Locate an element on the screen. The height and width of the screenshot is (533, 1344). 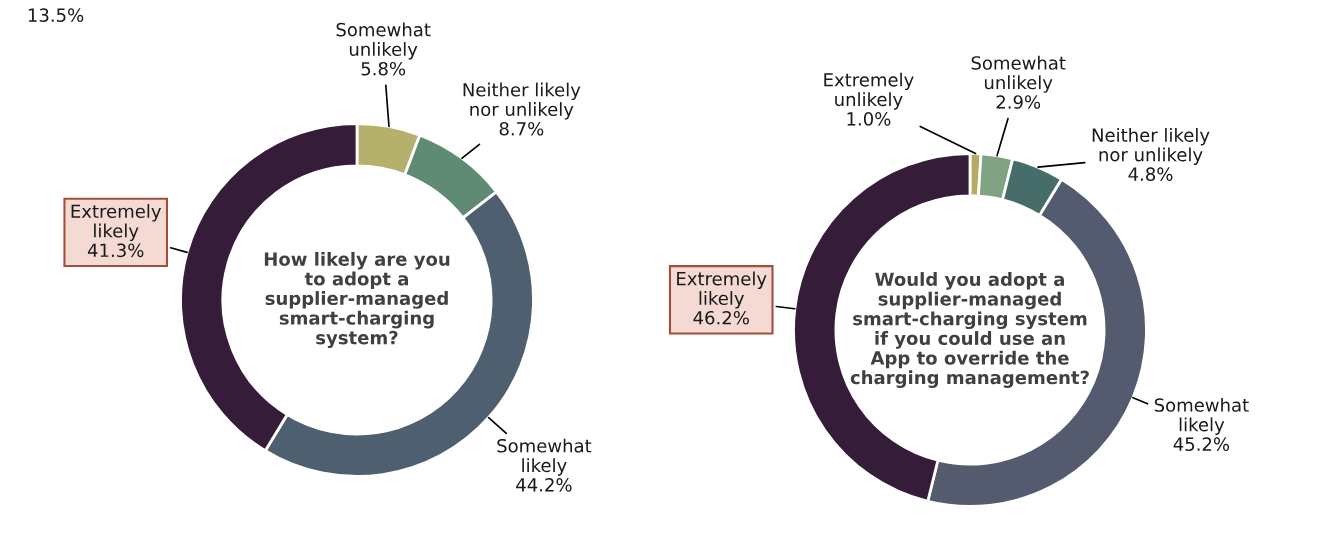
data-label: 8.7% is located at coordinates (521, 128).